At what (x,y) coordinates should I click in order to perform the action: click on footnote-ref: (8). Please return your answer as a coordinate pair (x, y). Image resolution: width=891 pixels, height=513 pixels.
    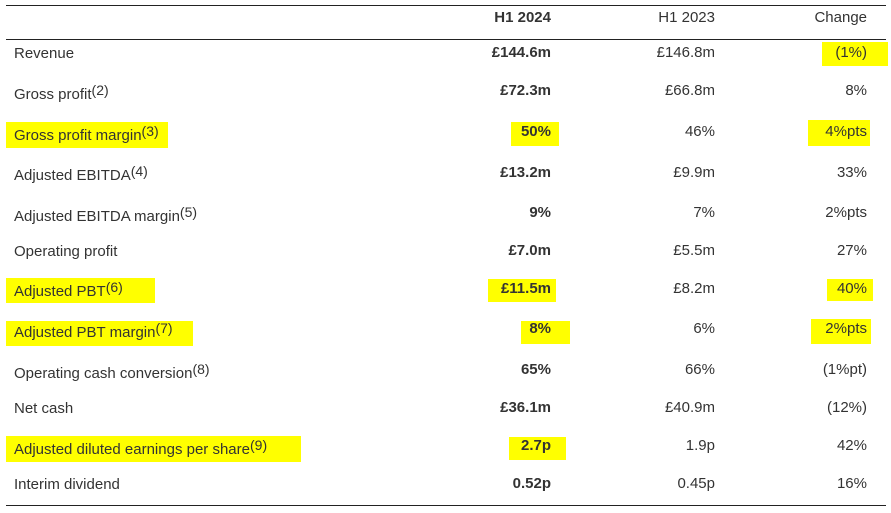
    Looking at the image, I should click on (201, 369).